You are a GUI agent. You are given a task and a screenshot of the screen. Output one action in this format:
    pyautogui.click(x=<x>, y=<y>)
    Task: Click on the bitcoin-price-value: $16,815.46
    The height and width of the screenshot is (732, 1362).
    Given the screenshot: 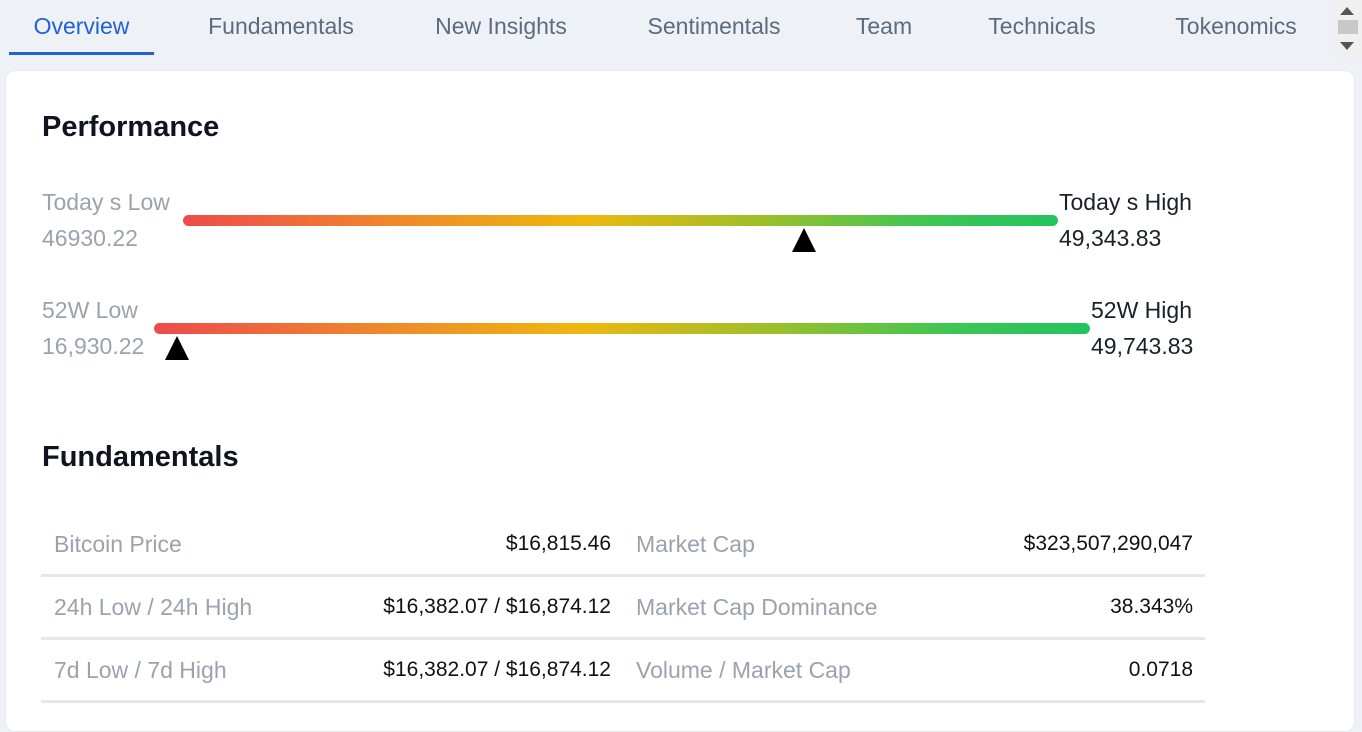 What is the action you would take?
    pyautogui.click(x=558, y=543)
    